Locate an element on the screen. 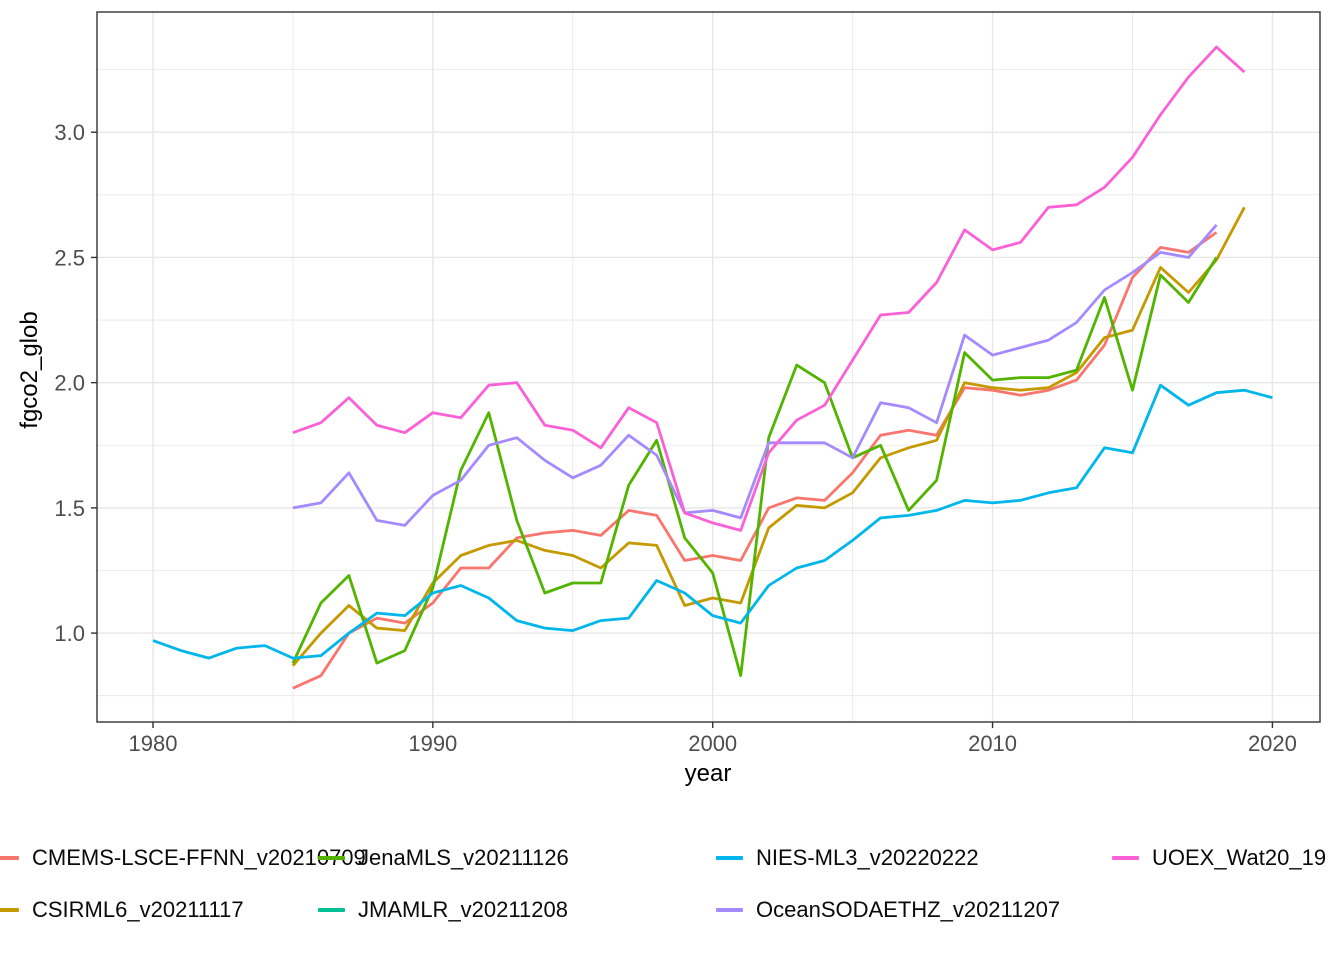 The height and width of the screenshot is (960, 1344). legend-label: CMEMS-LSCE-FFNN_v20210709 is located at coordinates (199, 857).